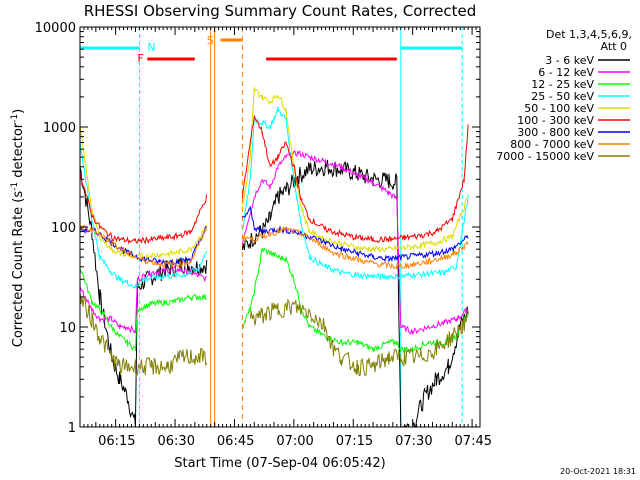  Describe the element at coordinates (552, 144) in the screenshot. I see `legend-label-7: 800 - 7000 keV` at that location.